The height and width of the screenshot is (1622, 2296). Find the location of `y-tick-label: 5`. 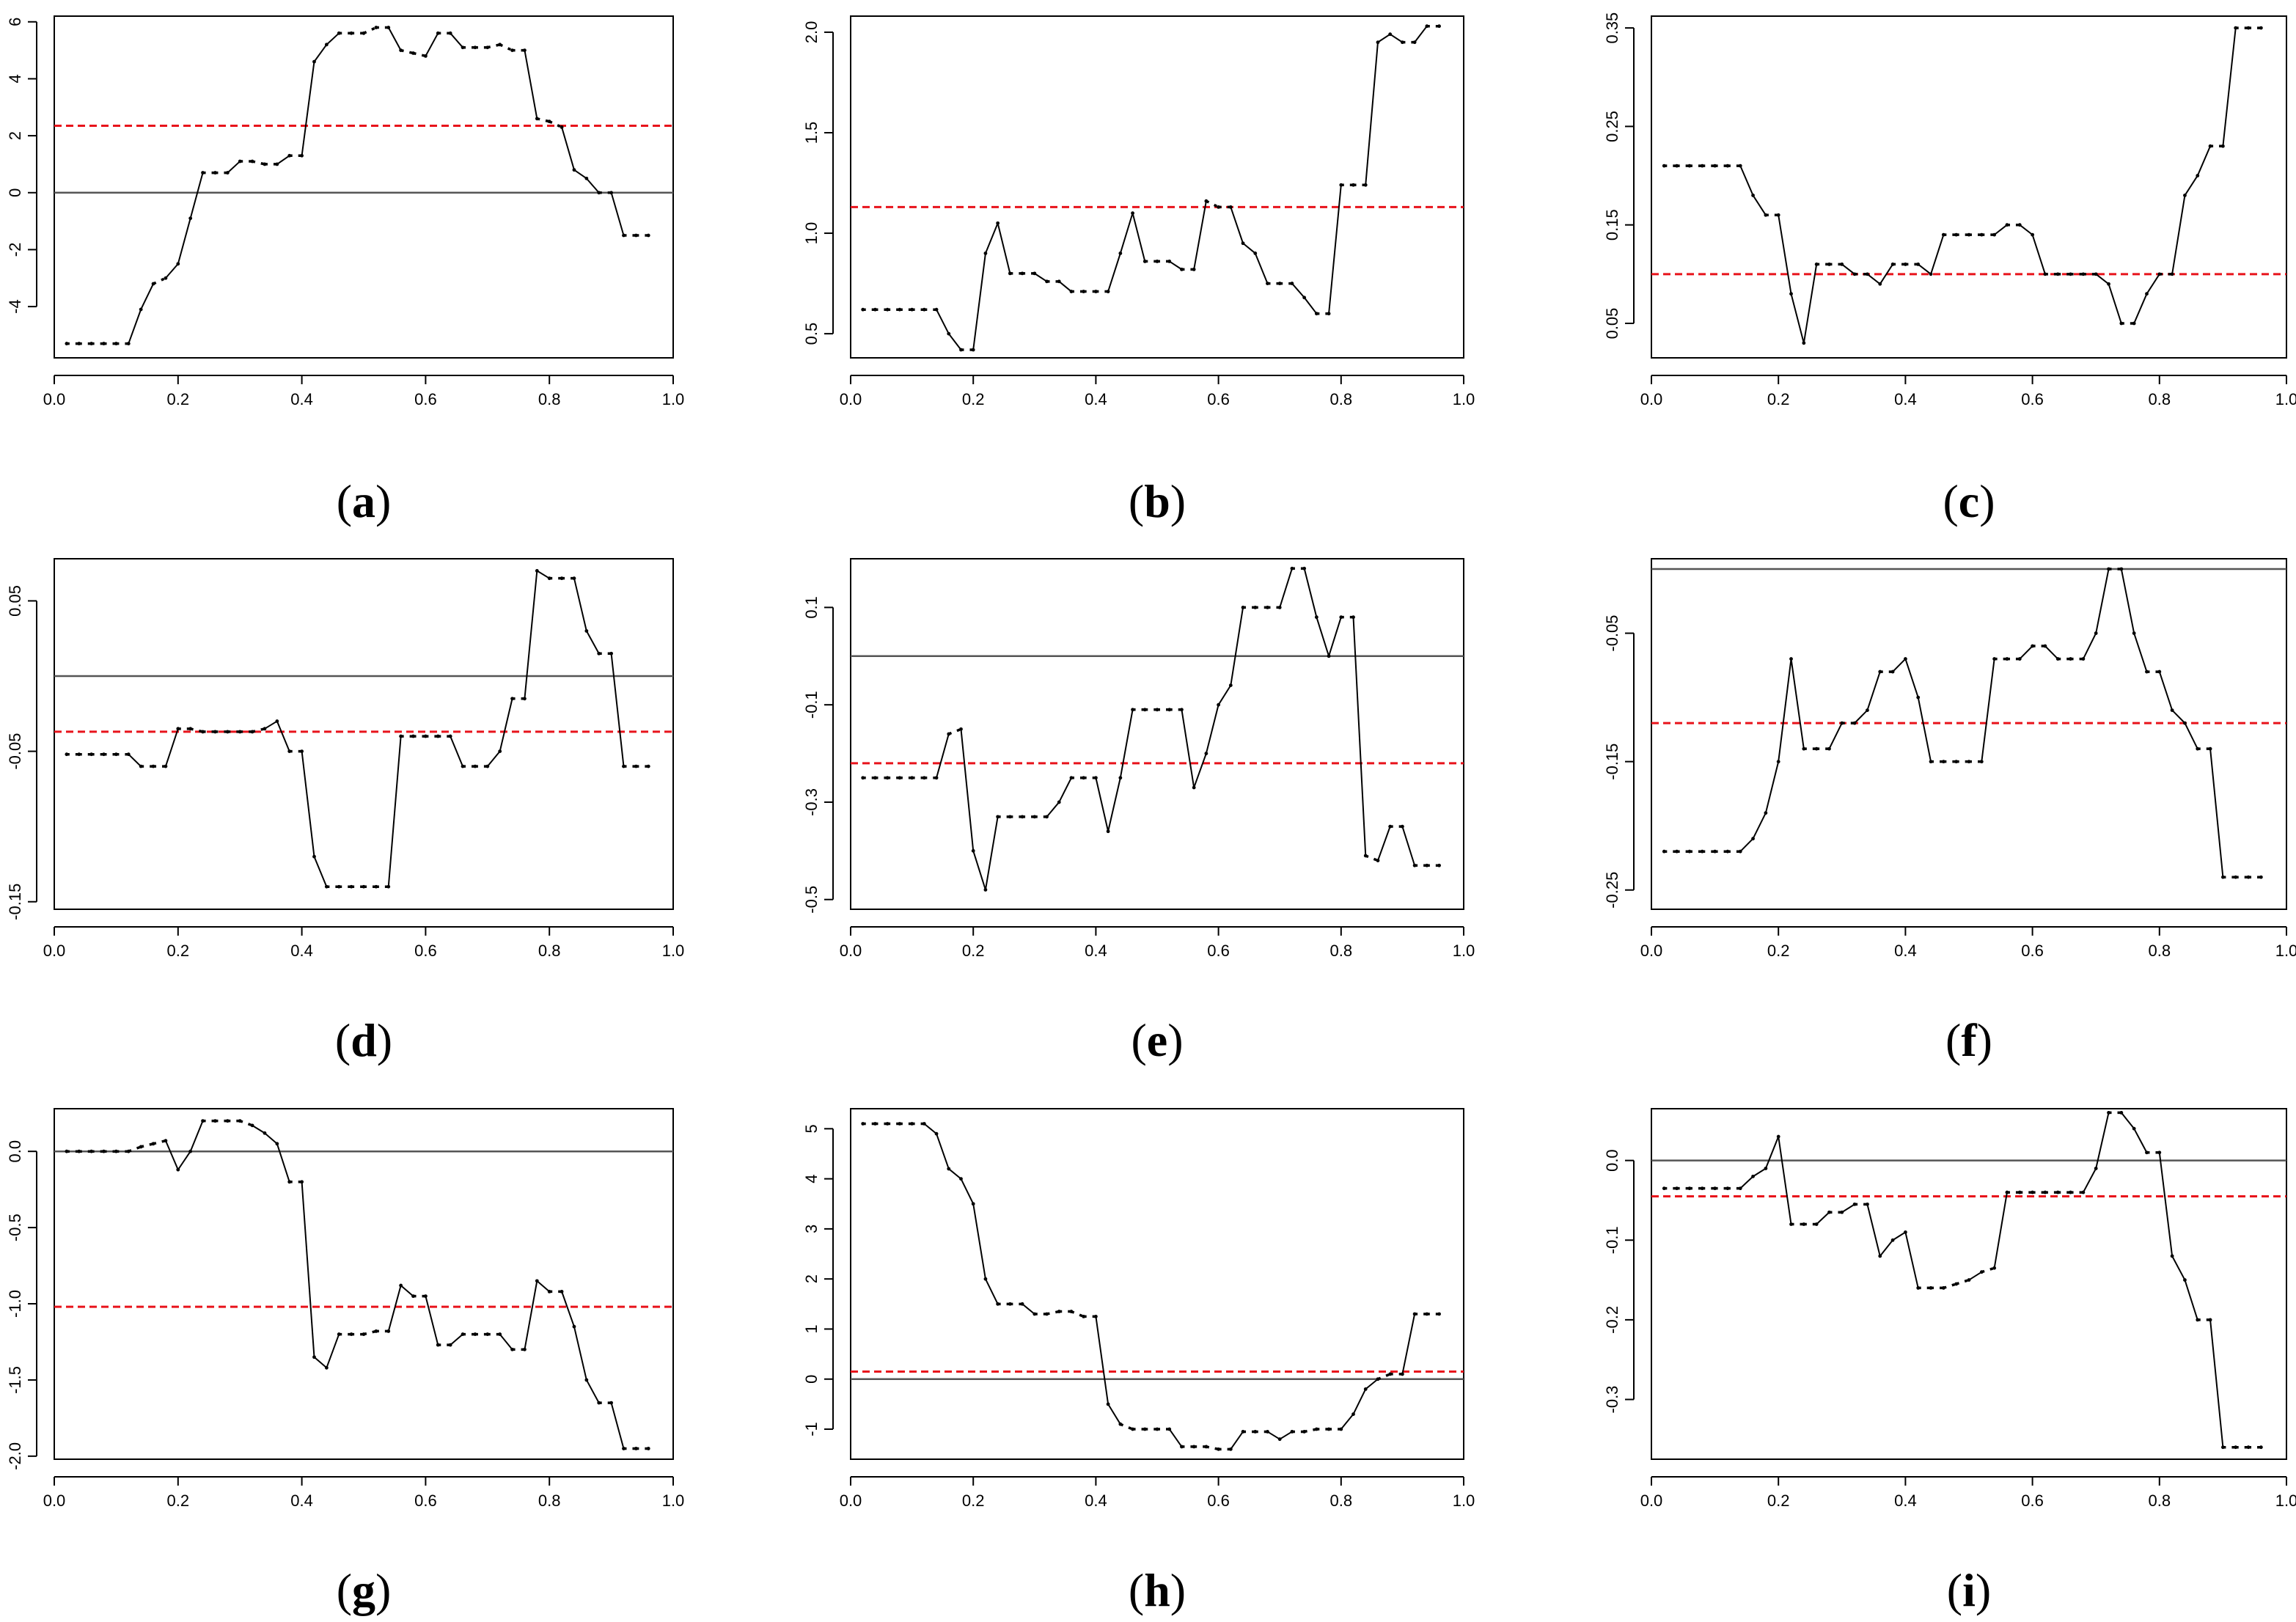

y-tick-label: 5 is located at coordinates (811, 1128).